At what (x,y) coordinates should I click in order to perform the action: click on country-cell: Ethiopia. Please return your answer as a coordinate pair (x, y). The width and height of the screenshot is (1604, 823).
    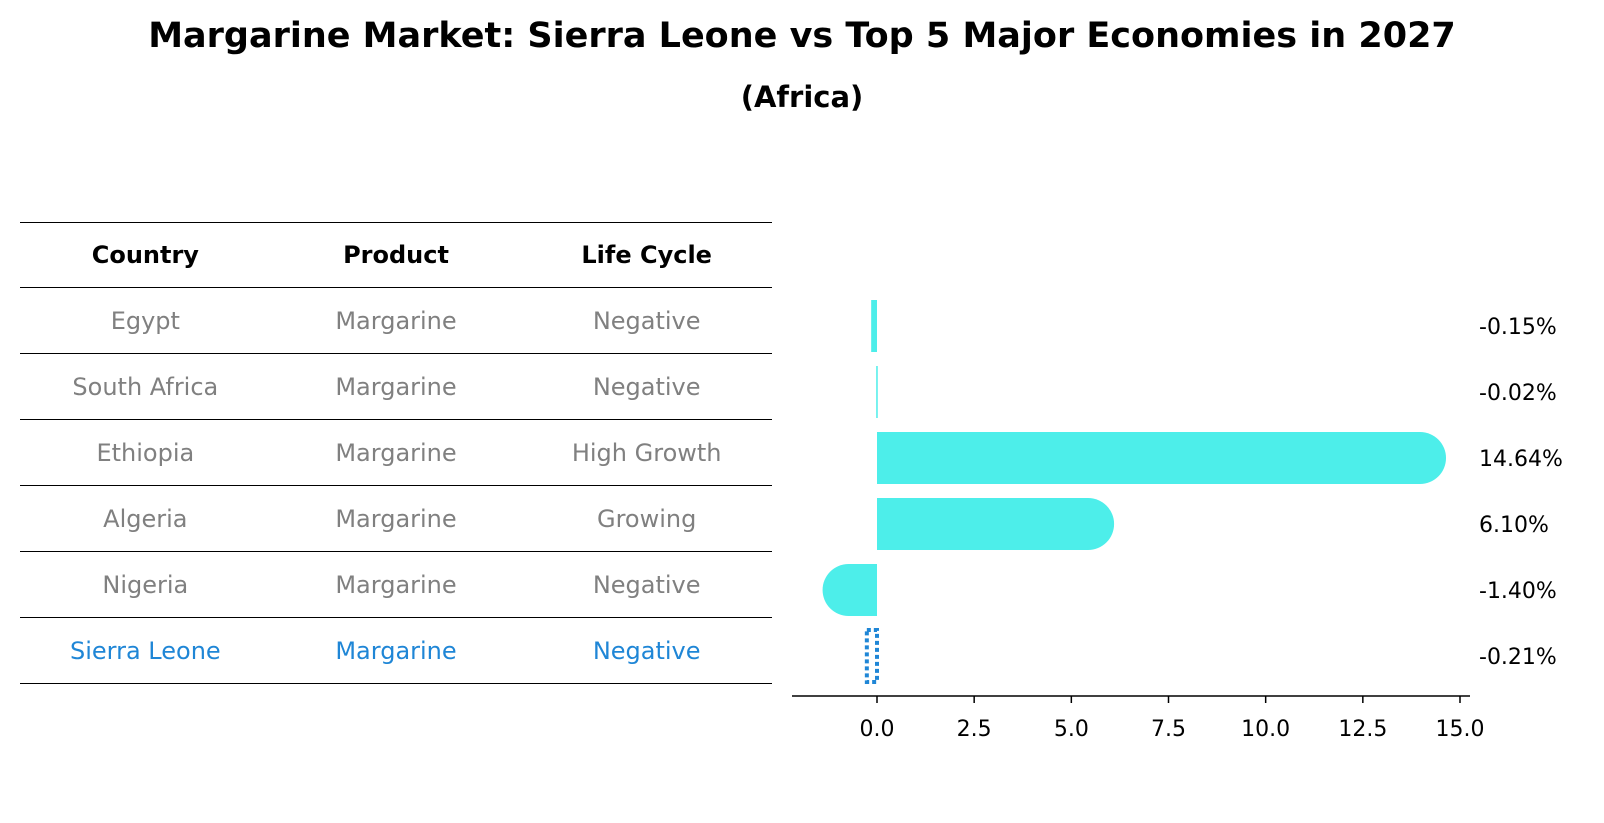
    Looking at the image, I should click on (145, 452).